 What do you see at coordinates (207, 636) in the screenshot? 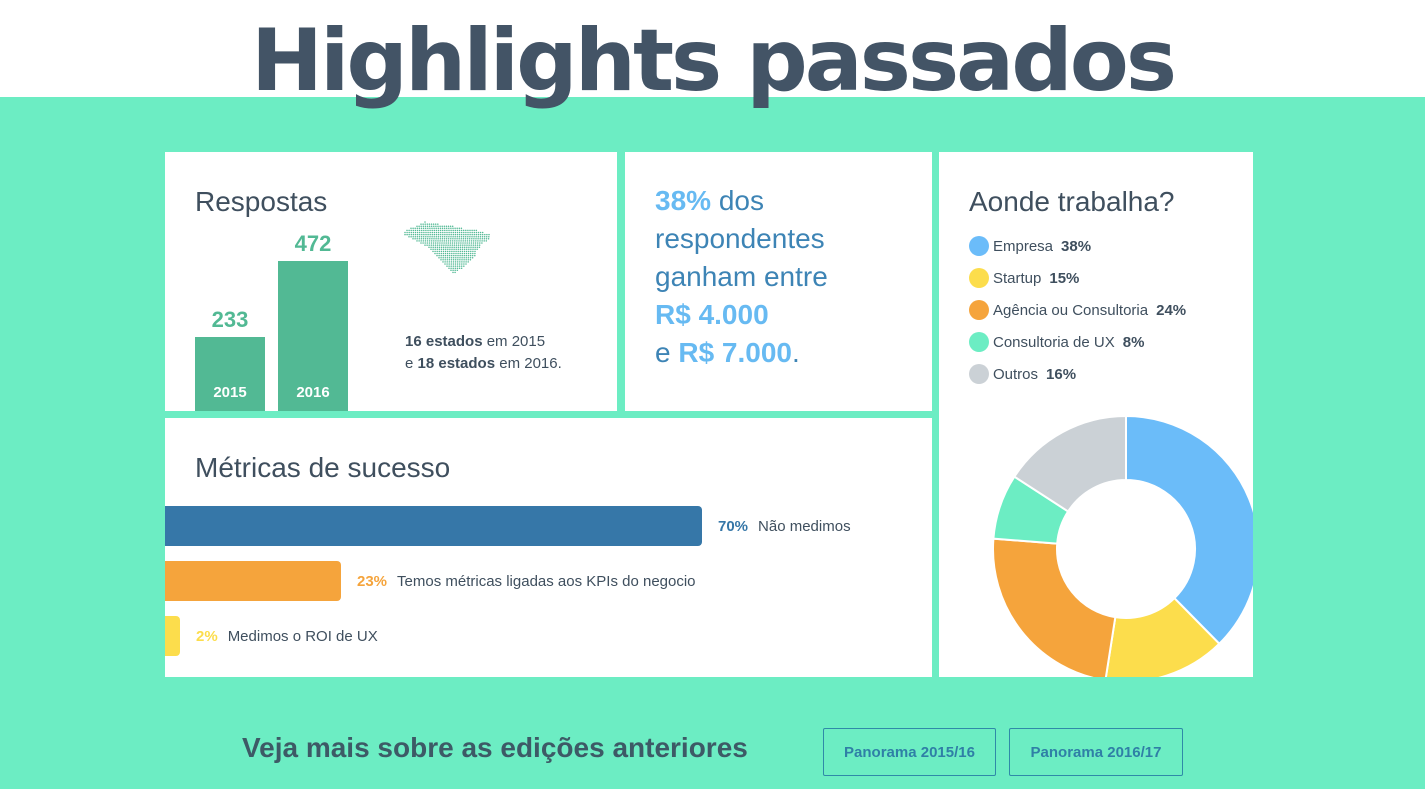
I see `metric-pct: 2%` at bounding box center [207, 636].